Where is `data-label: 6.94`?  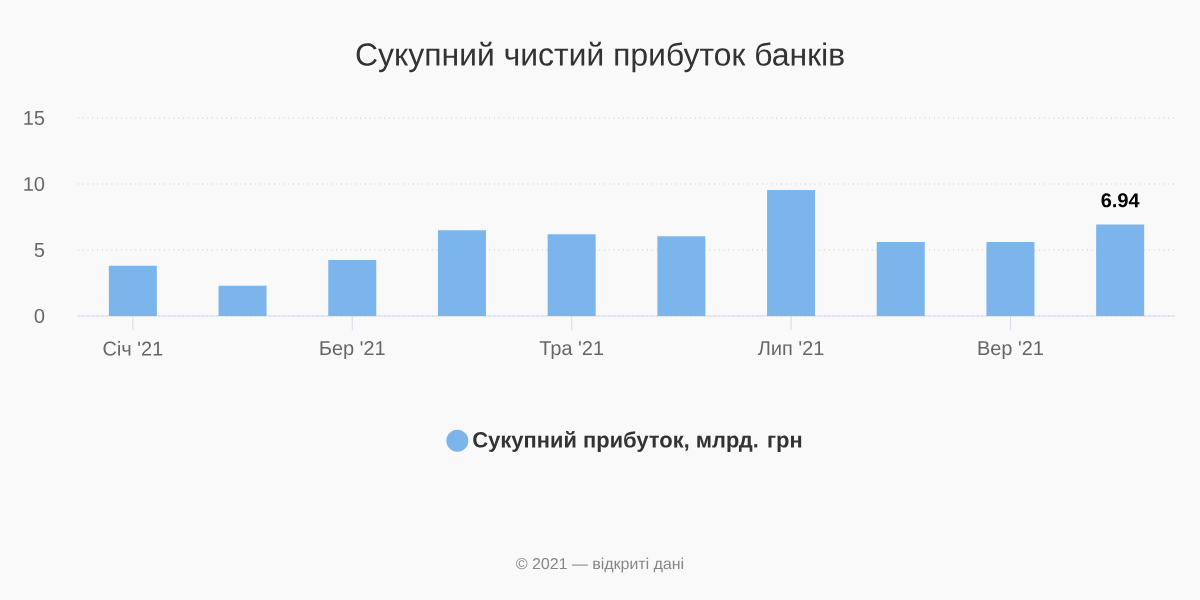
data-label: 6.94 is located at coordinates (1120, 200).